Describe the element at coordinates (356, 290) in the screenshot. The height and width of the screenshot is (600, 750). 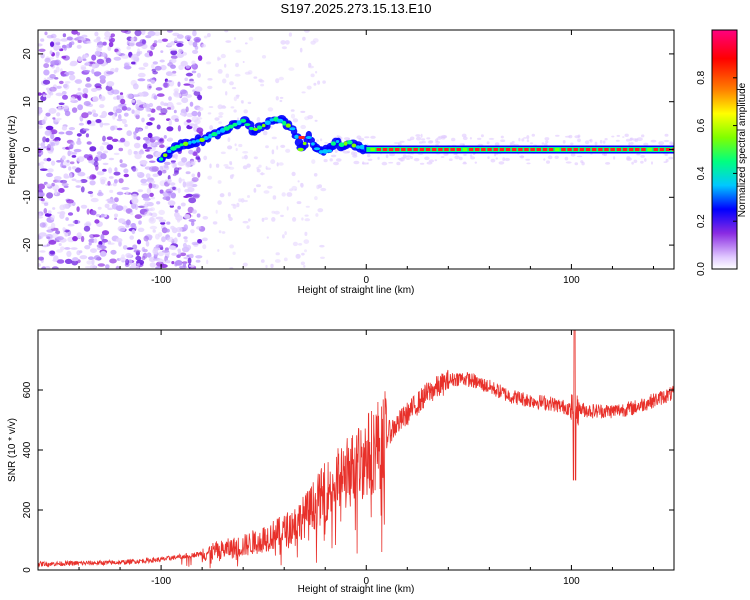
I see `spectrogram-xlabel: Height of straight line (km)` at that location.